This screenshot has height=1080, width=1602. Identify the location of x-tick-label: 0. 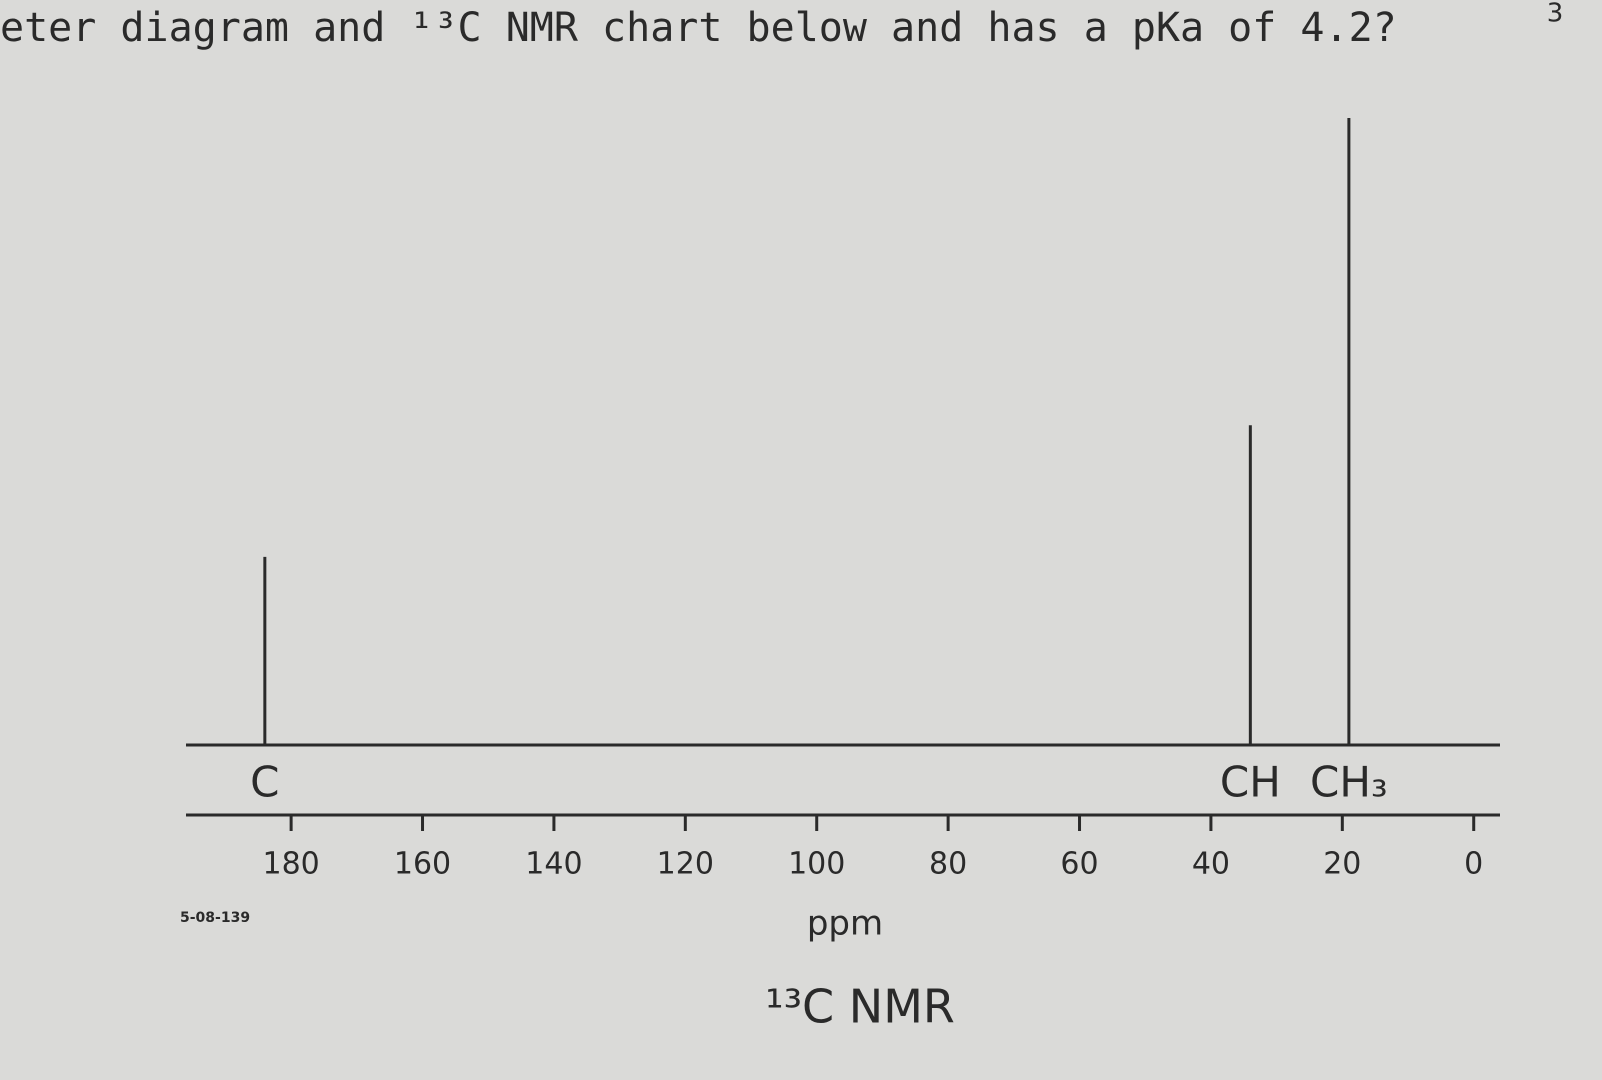
(1473, 864).